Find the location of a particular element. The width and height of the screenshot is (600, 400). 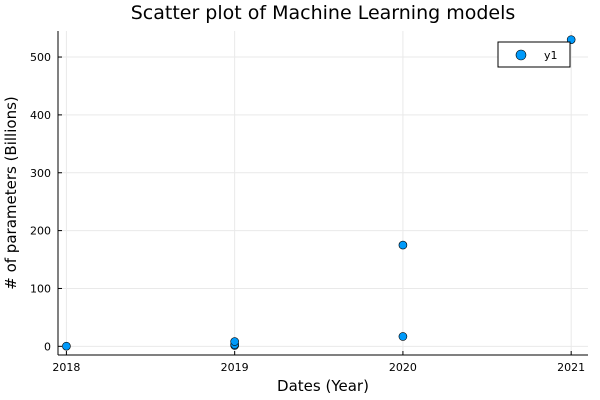

x-tick-label: 2020 is located at coordinates (403, 367).